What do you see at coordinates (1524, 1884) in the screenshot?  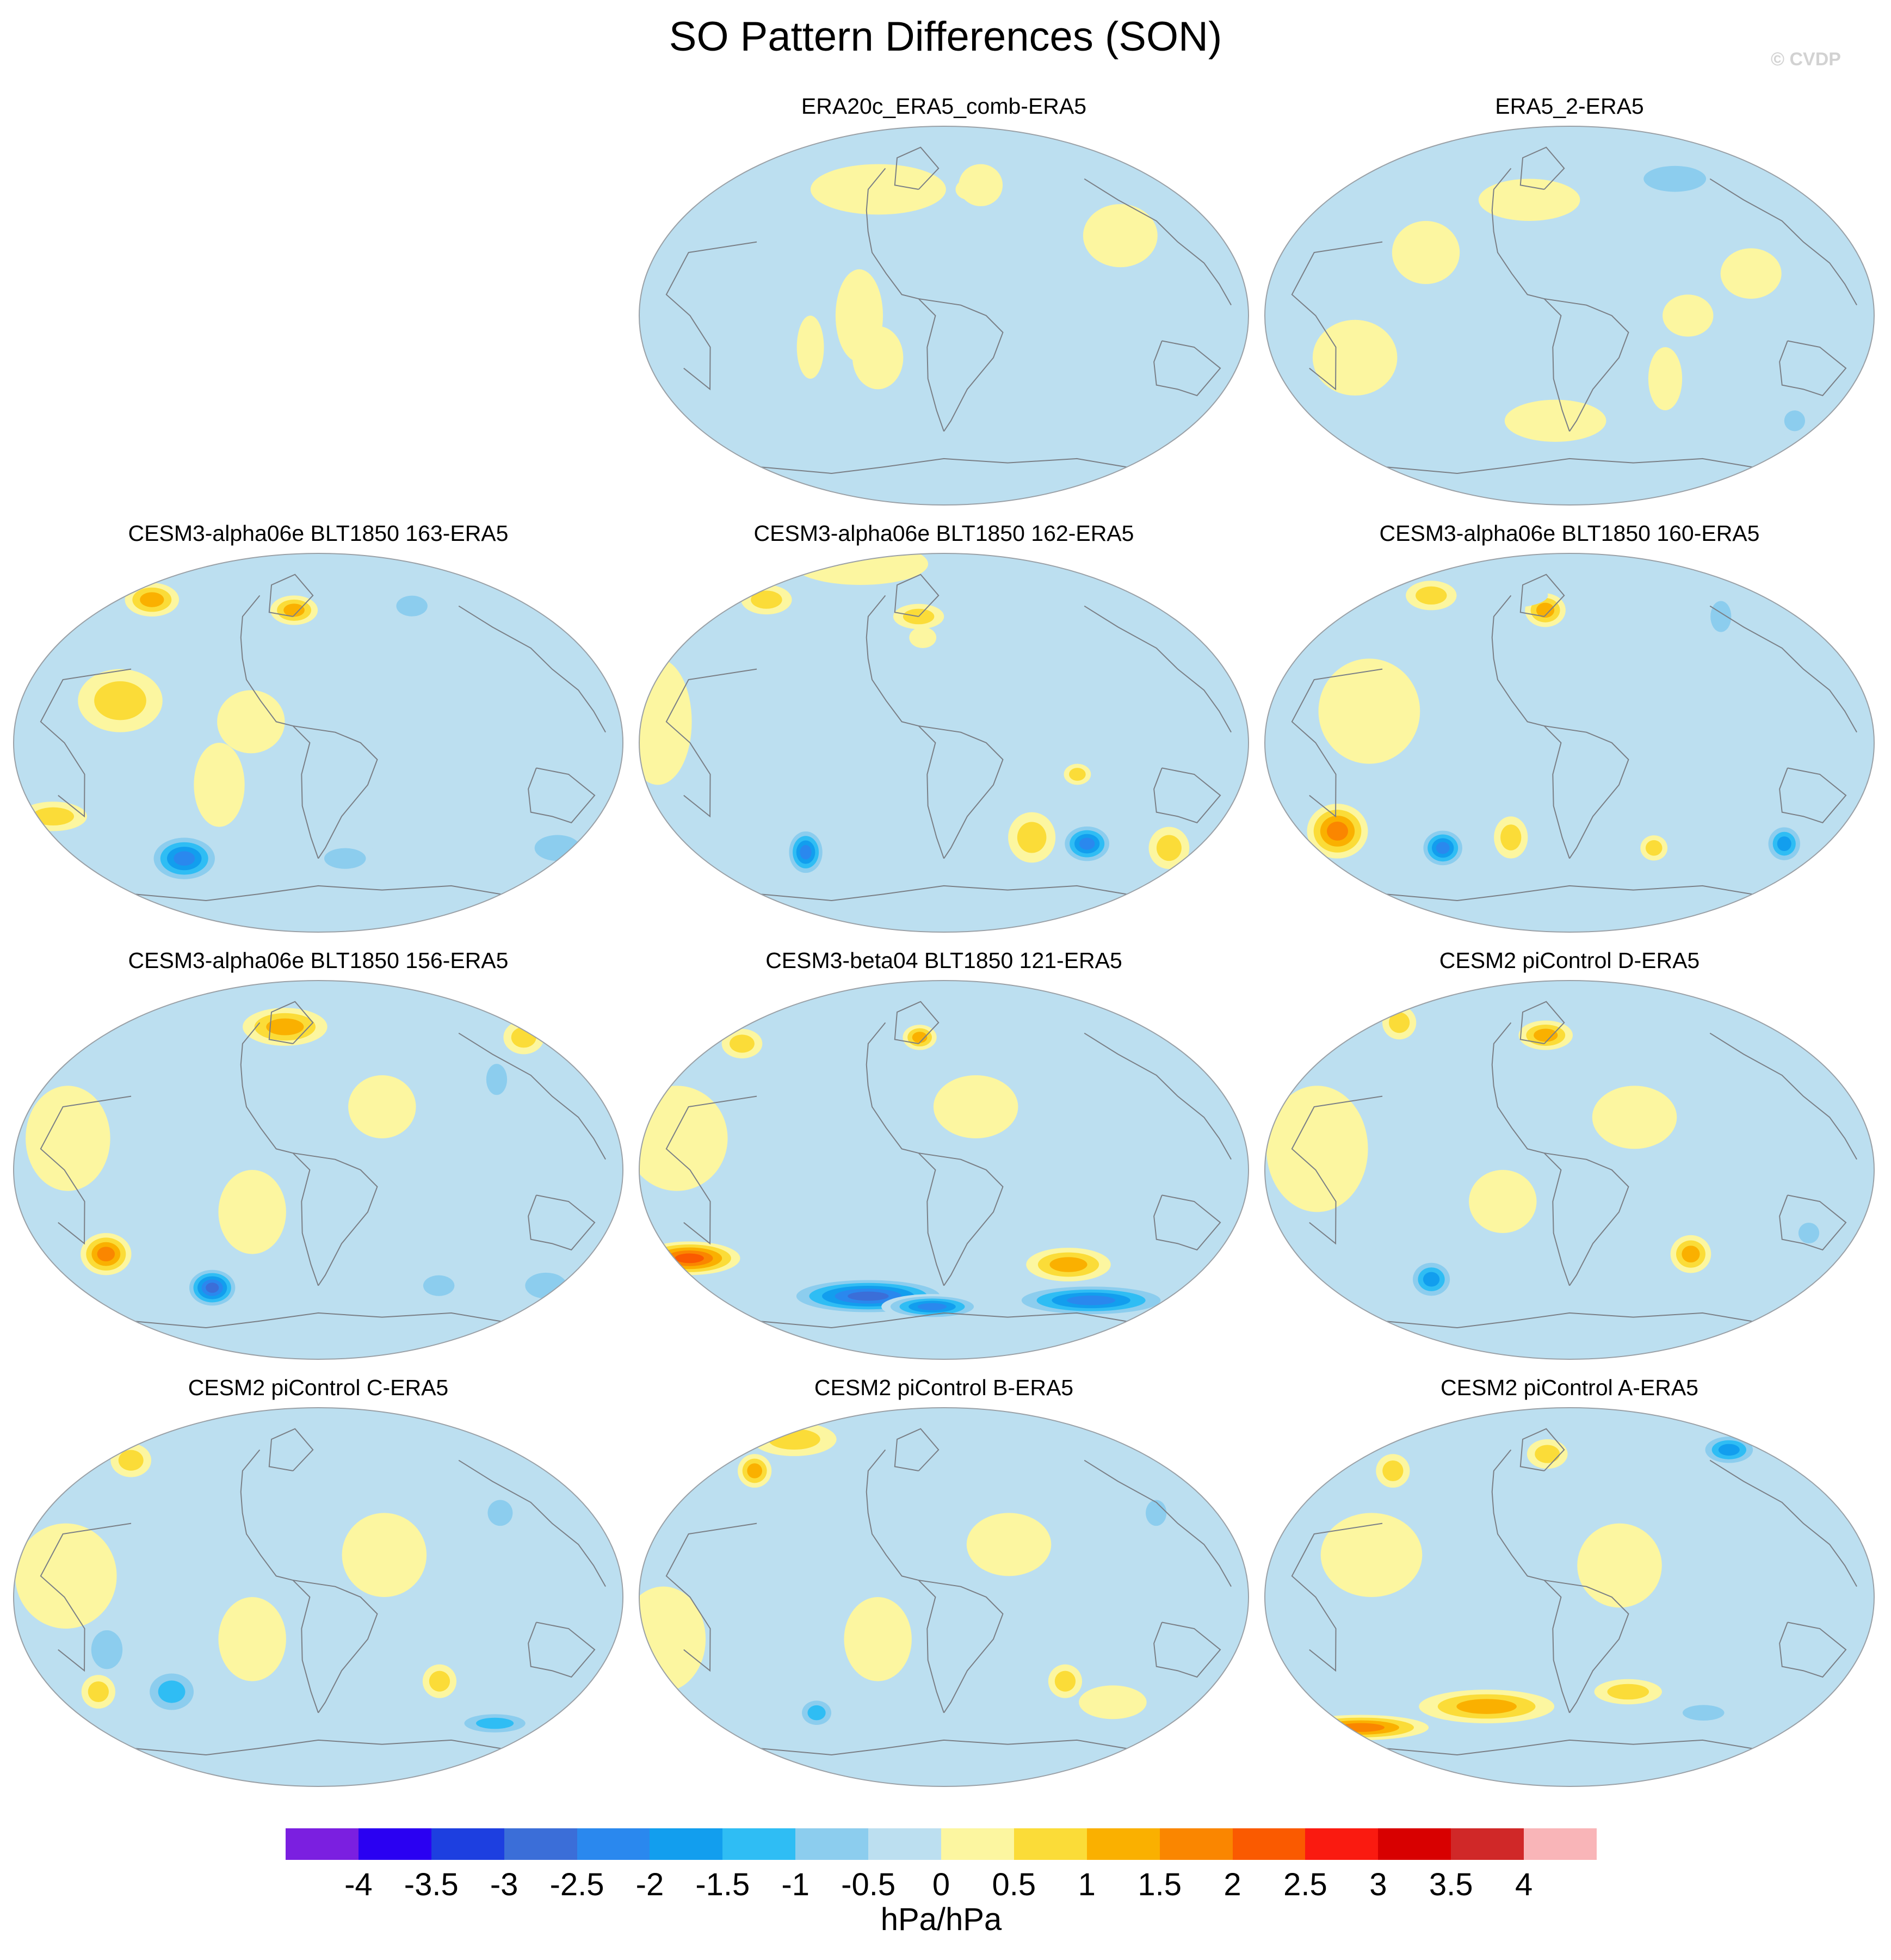 I see `colorbar-tick-label: 4` at bounding box center [1524, 1884].